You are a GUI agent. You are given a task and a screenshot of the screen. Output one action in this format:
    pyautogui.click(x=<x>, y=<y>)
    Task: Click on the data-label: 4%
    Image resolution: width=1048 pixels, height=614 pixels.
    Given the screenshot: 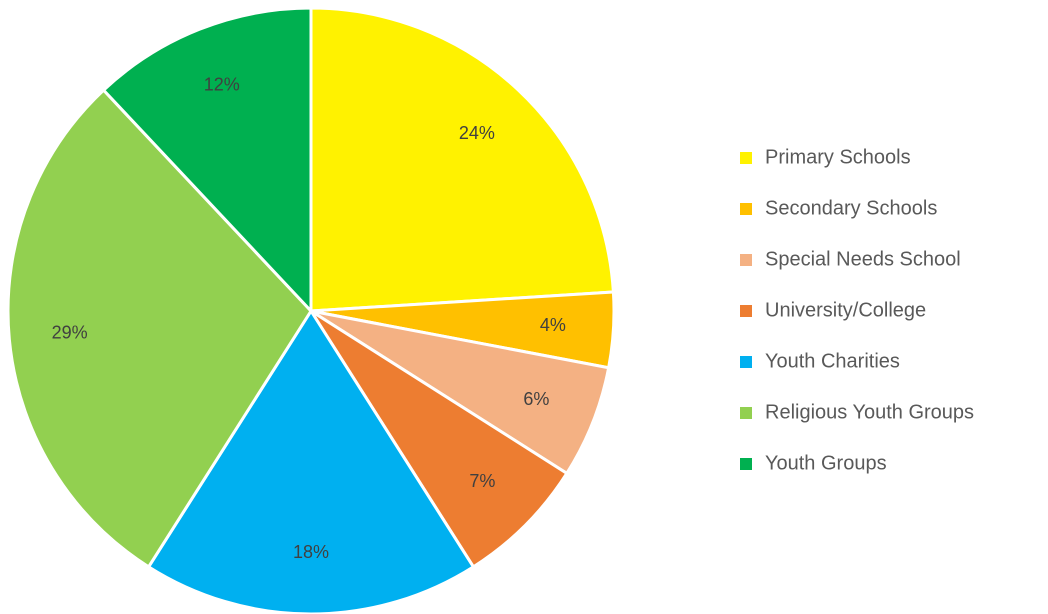 What is the action you would take?
    pyautogui.click(x=553, y=325)
    